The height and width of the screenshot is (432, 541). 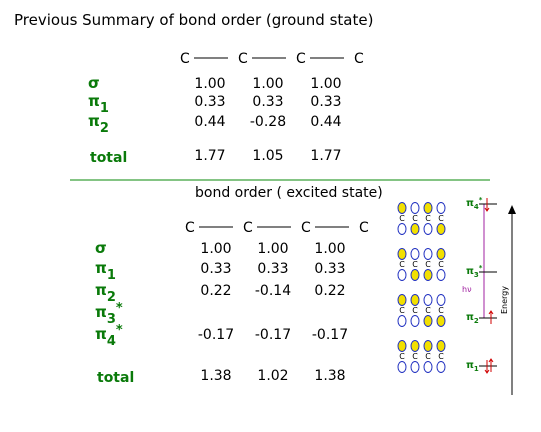 I want to click on photon-label: hν, so click(x=467, y=289).